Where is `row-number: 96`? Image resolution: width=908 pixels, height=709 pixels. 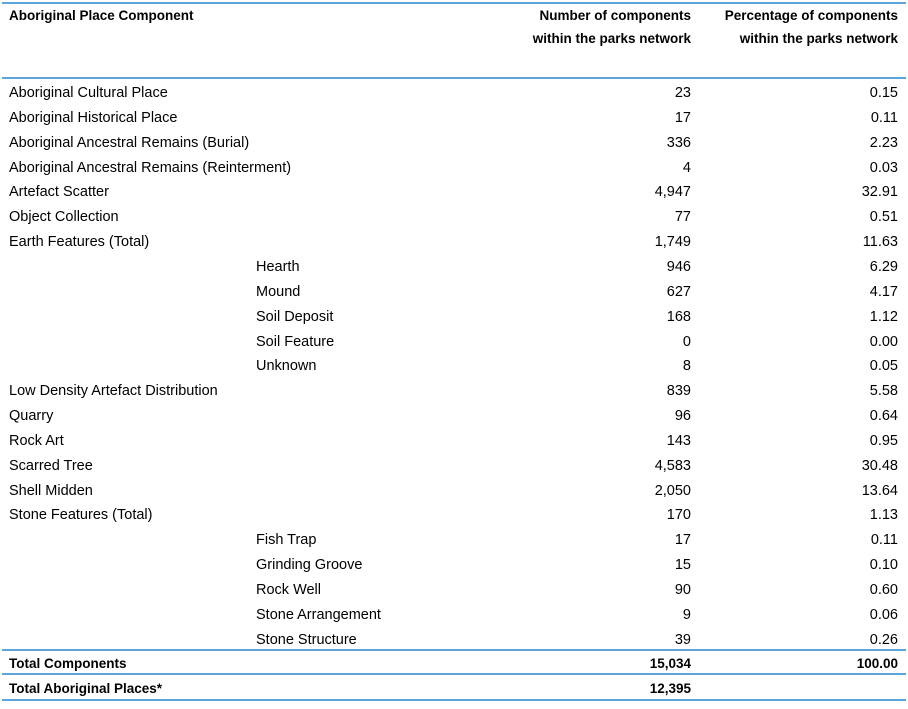
row-number: 96 is located at coordinates (682, 416).